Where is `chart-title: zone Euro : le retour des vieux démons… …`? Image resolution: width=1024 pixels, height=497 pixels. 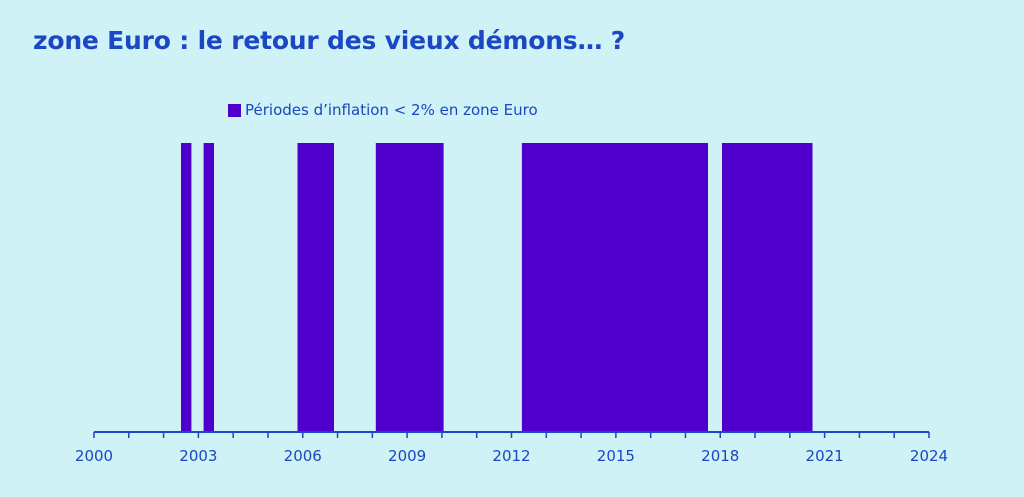 chart-title: zone Euro : le retour des vieux démons… … is located at coordinates (329, 40).